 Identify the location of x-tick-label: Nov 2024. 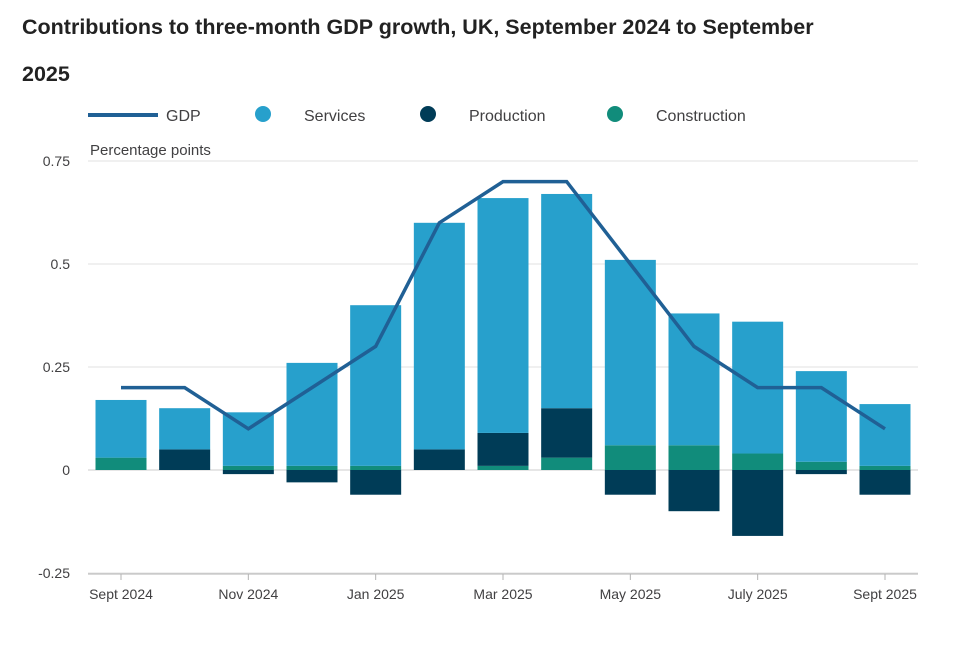
(248, 594).